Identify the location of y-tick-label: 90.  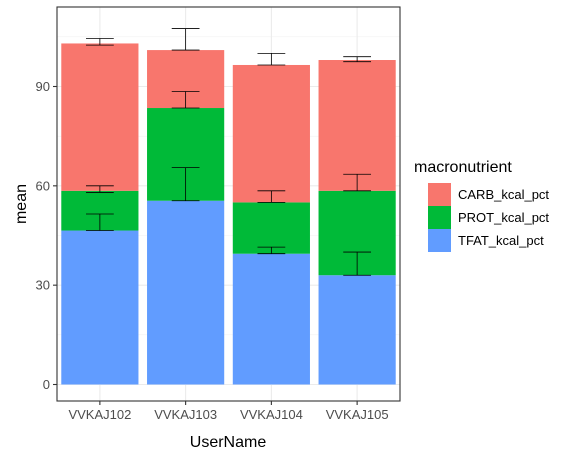
(43, 86).